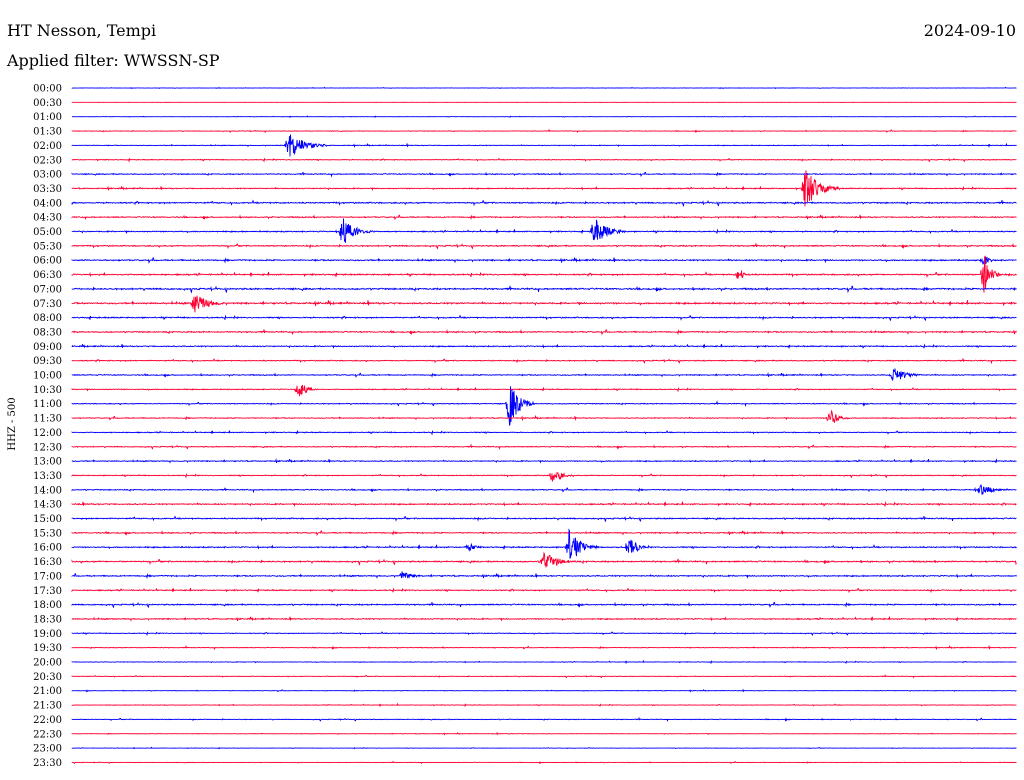 The image size is (1024, 780). Describe the element at coordinates (47, 361) in the screenshot. I see `row-time-label: 09:30` at that location.